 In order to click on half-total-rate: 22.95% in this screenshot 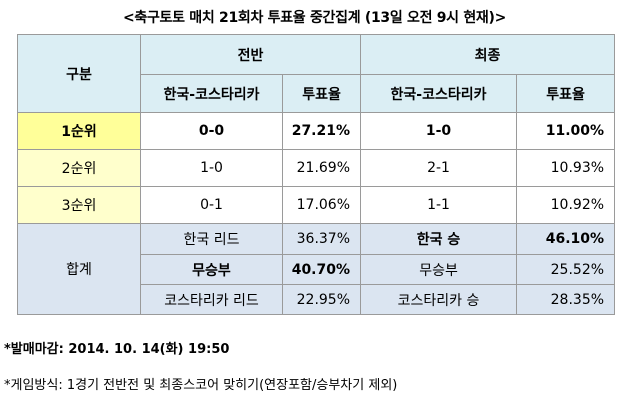, I will do `click(321, 299)`.